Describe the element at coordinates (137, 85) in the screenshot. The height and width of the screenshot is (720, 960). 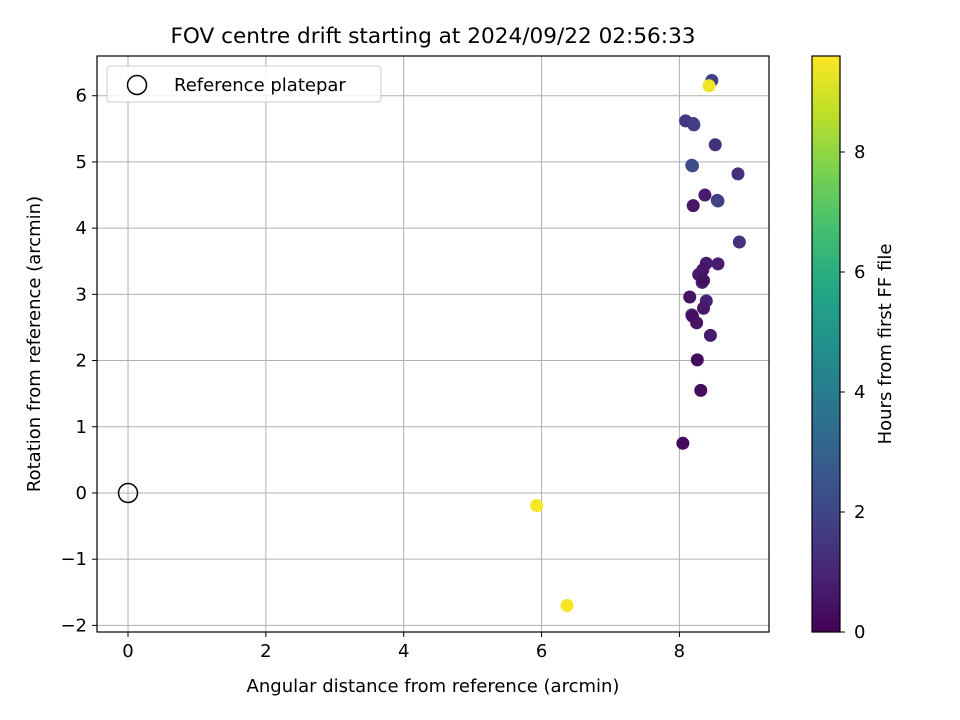
I see `legend-marker-open-circle` at that location.